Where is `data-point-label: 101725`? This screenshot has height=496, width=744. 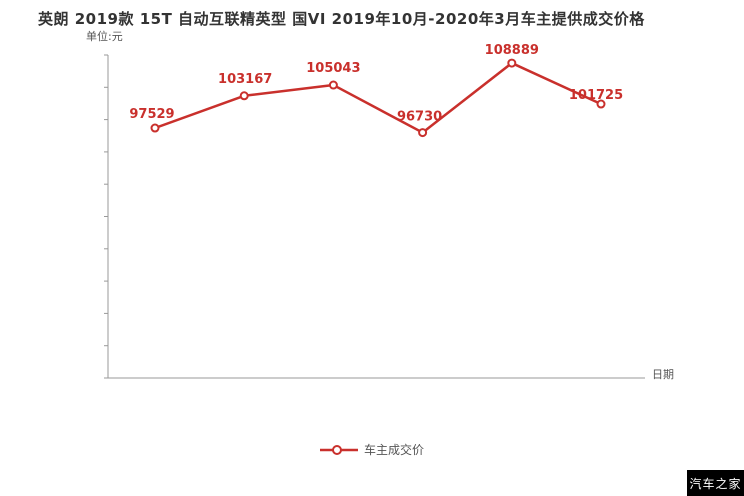 data-point-label: 101725 is located at coordinates (596, 95).